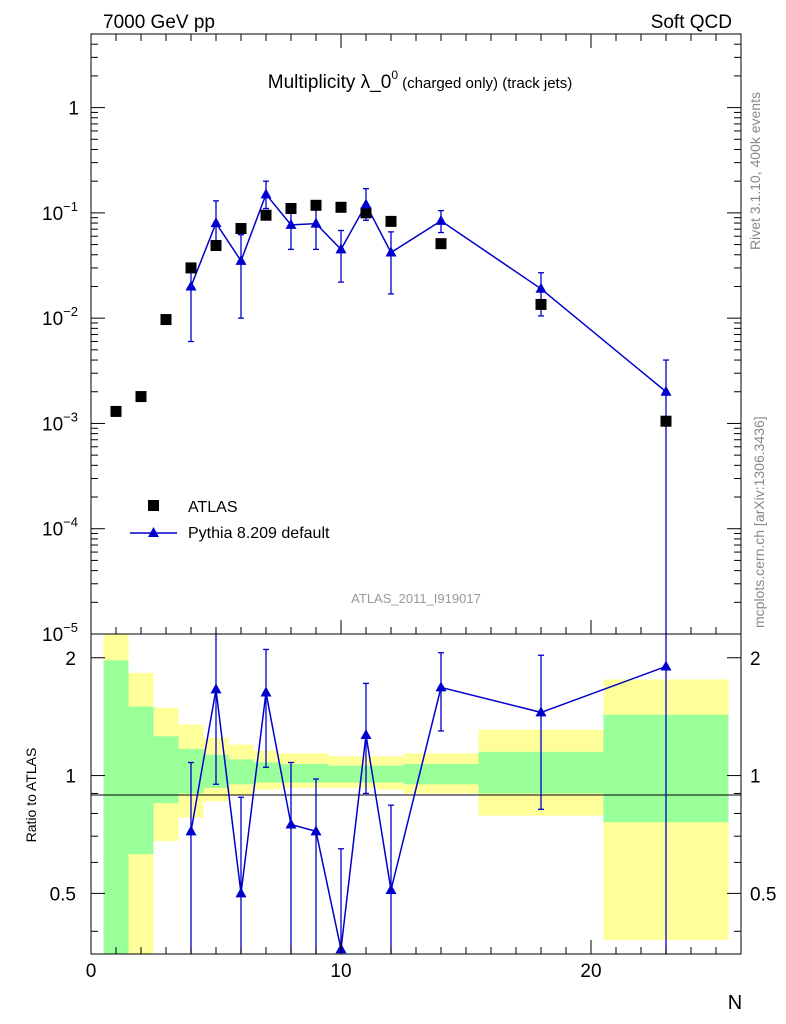 This screenshot has height=1024, width=786. I want to click on legend-atlas-label: ATLAS, so click(213, 507).